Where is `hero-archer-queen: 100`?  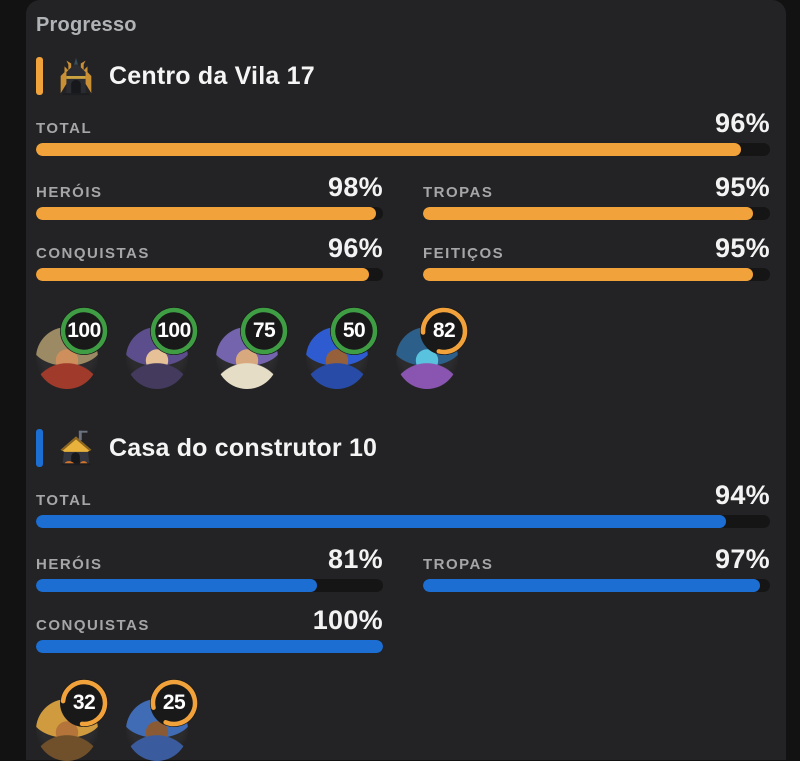
hero-archer-queen: 100 is located at coordinates (162, 348).